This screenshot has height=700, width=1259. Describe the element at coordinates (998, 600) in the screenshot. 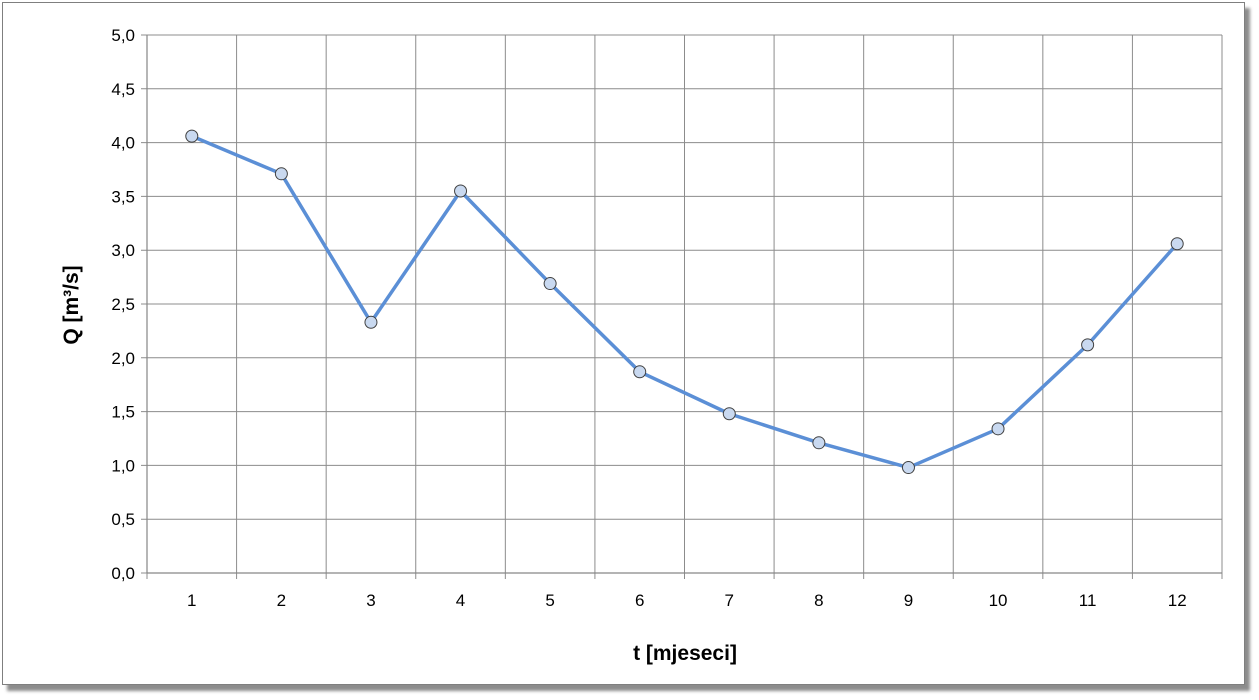

I see `x-tick-label: 10` at that location.